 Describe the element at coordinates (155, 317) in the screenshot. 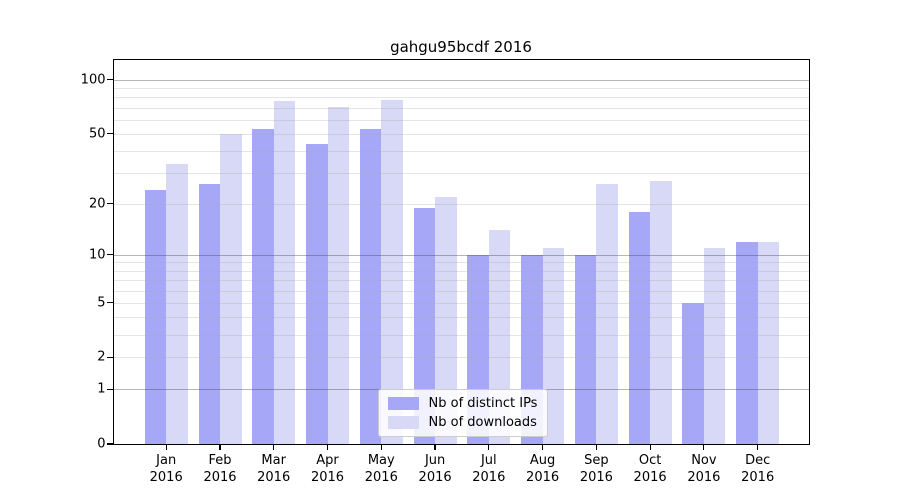

I see `bar-nb-of-distinct-ips-jan-2016` at that location.